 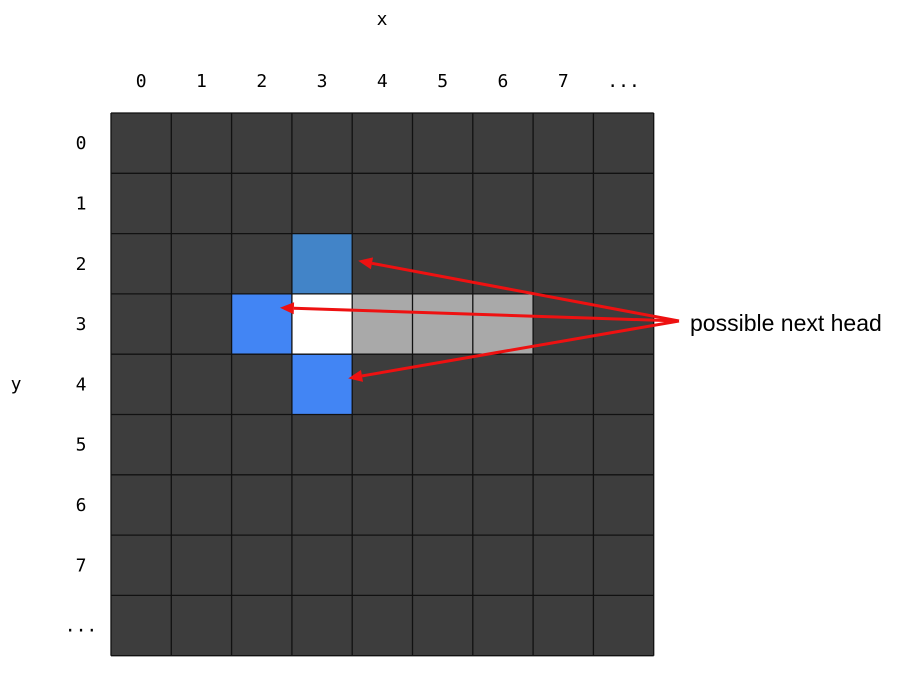 I want to click on x-tick-label: 4, so click(x=382, y=81).